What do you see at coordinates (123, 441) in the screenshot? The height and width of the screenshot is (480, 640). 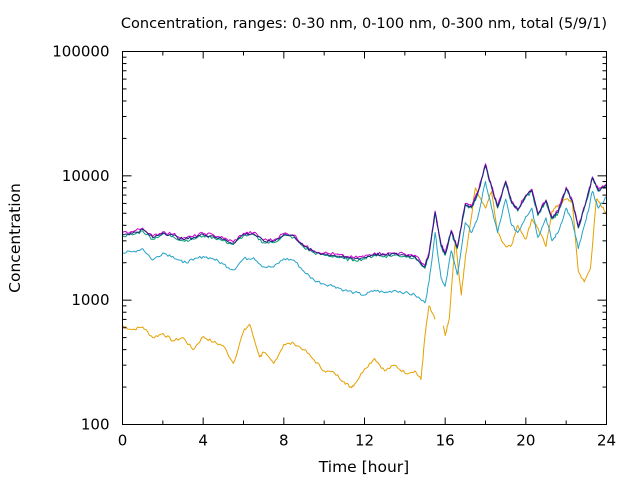 I see `x-tick-label: 0` at bounding box center [123, 441].